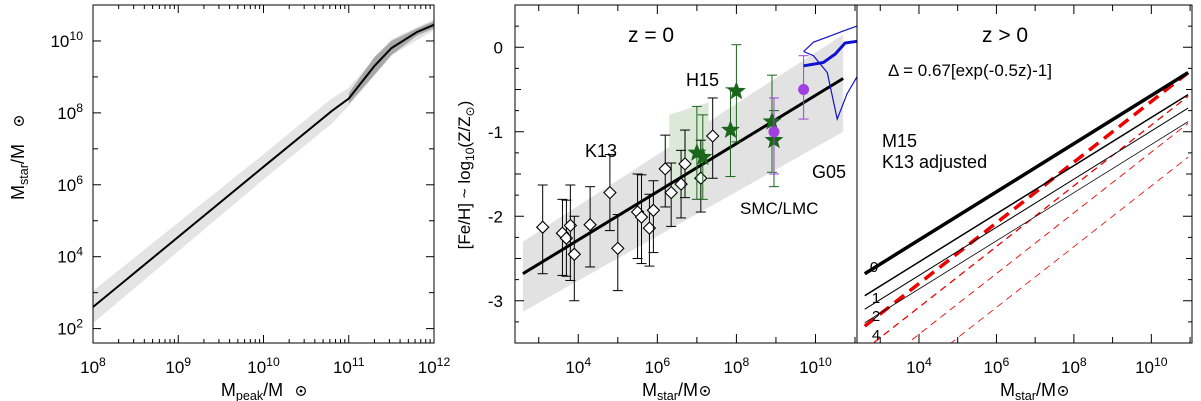  Describe the element at coordinates (829, 172) in the screenshot. I see `g05-label: G05` at that location.